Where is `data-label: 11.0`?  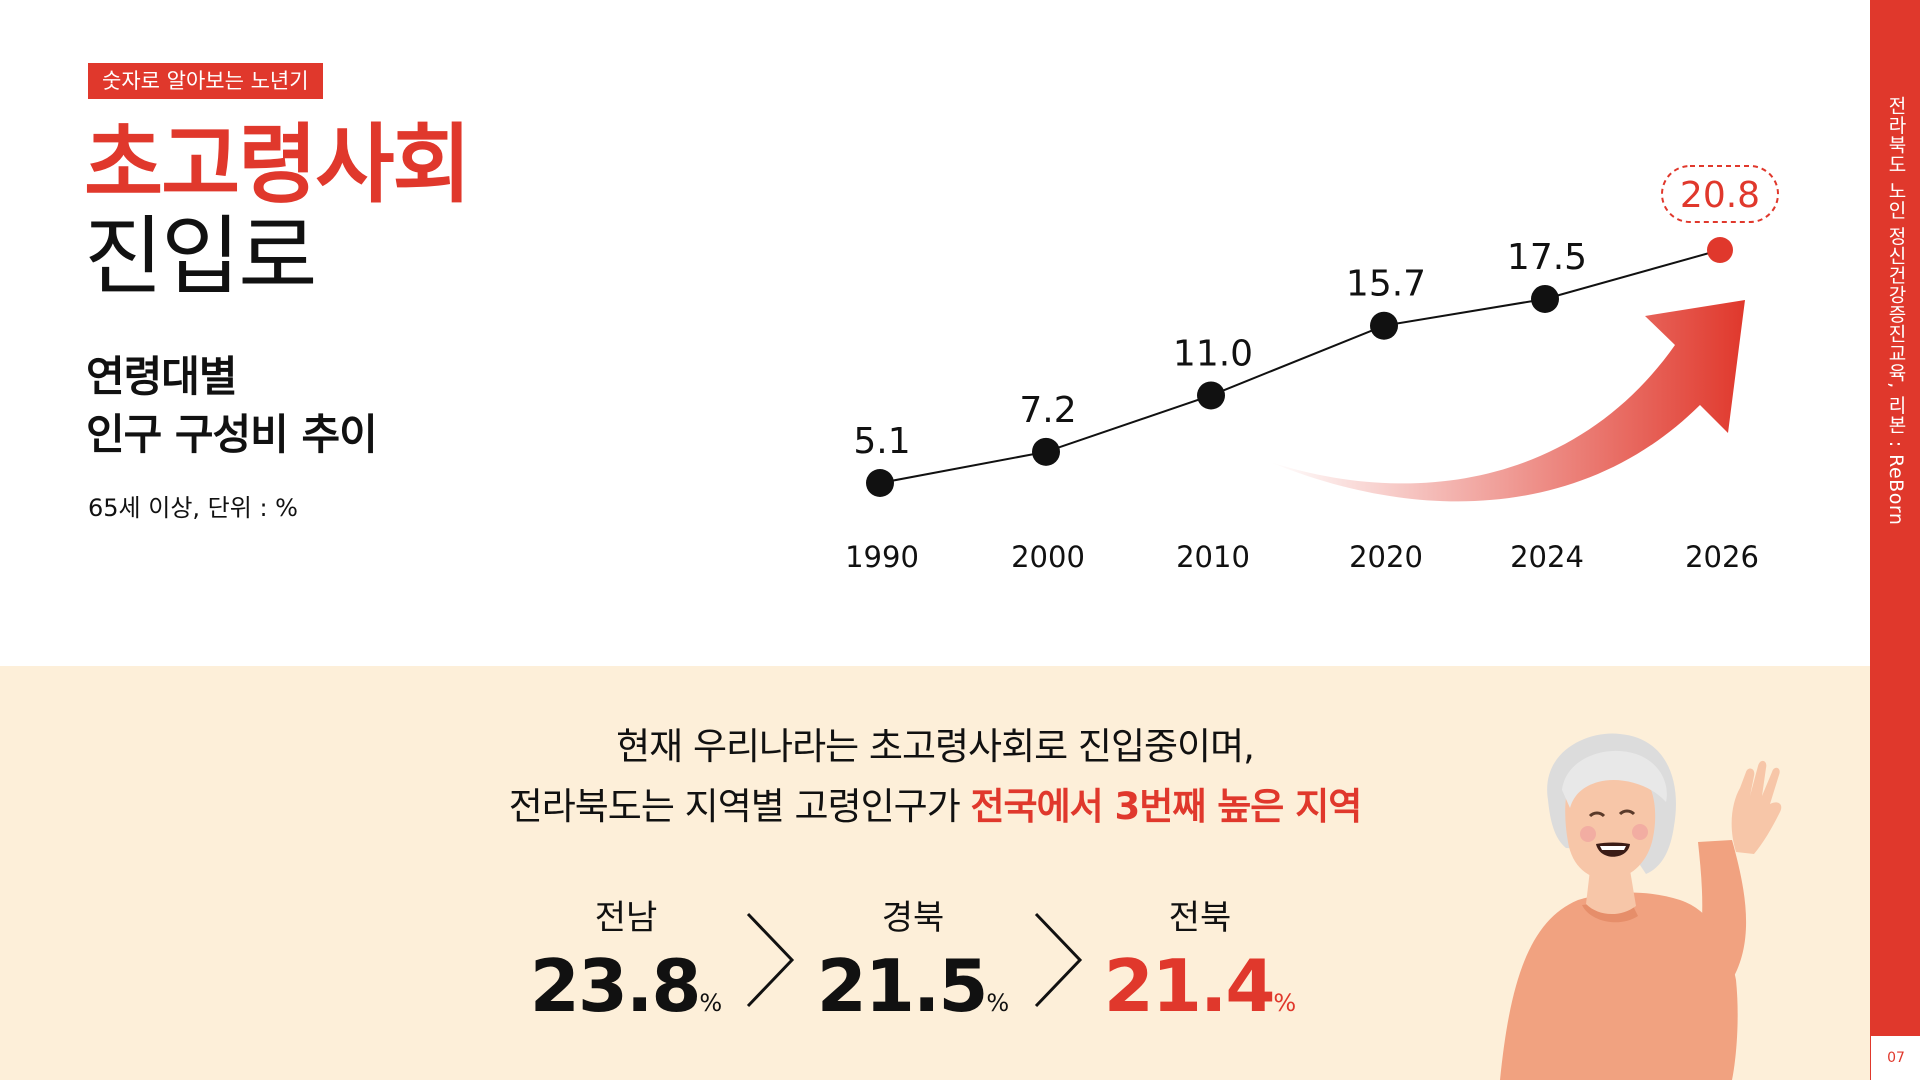 data-label: 11.0 is located at coordinates (1213, 353).